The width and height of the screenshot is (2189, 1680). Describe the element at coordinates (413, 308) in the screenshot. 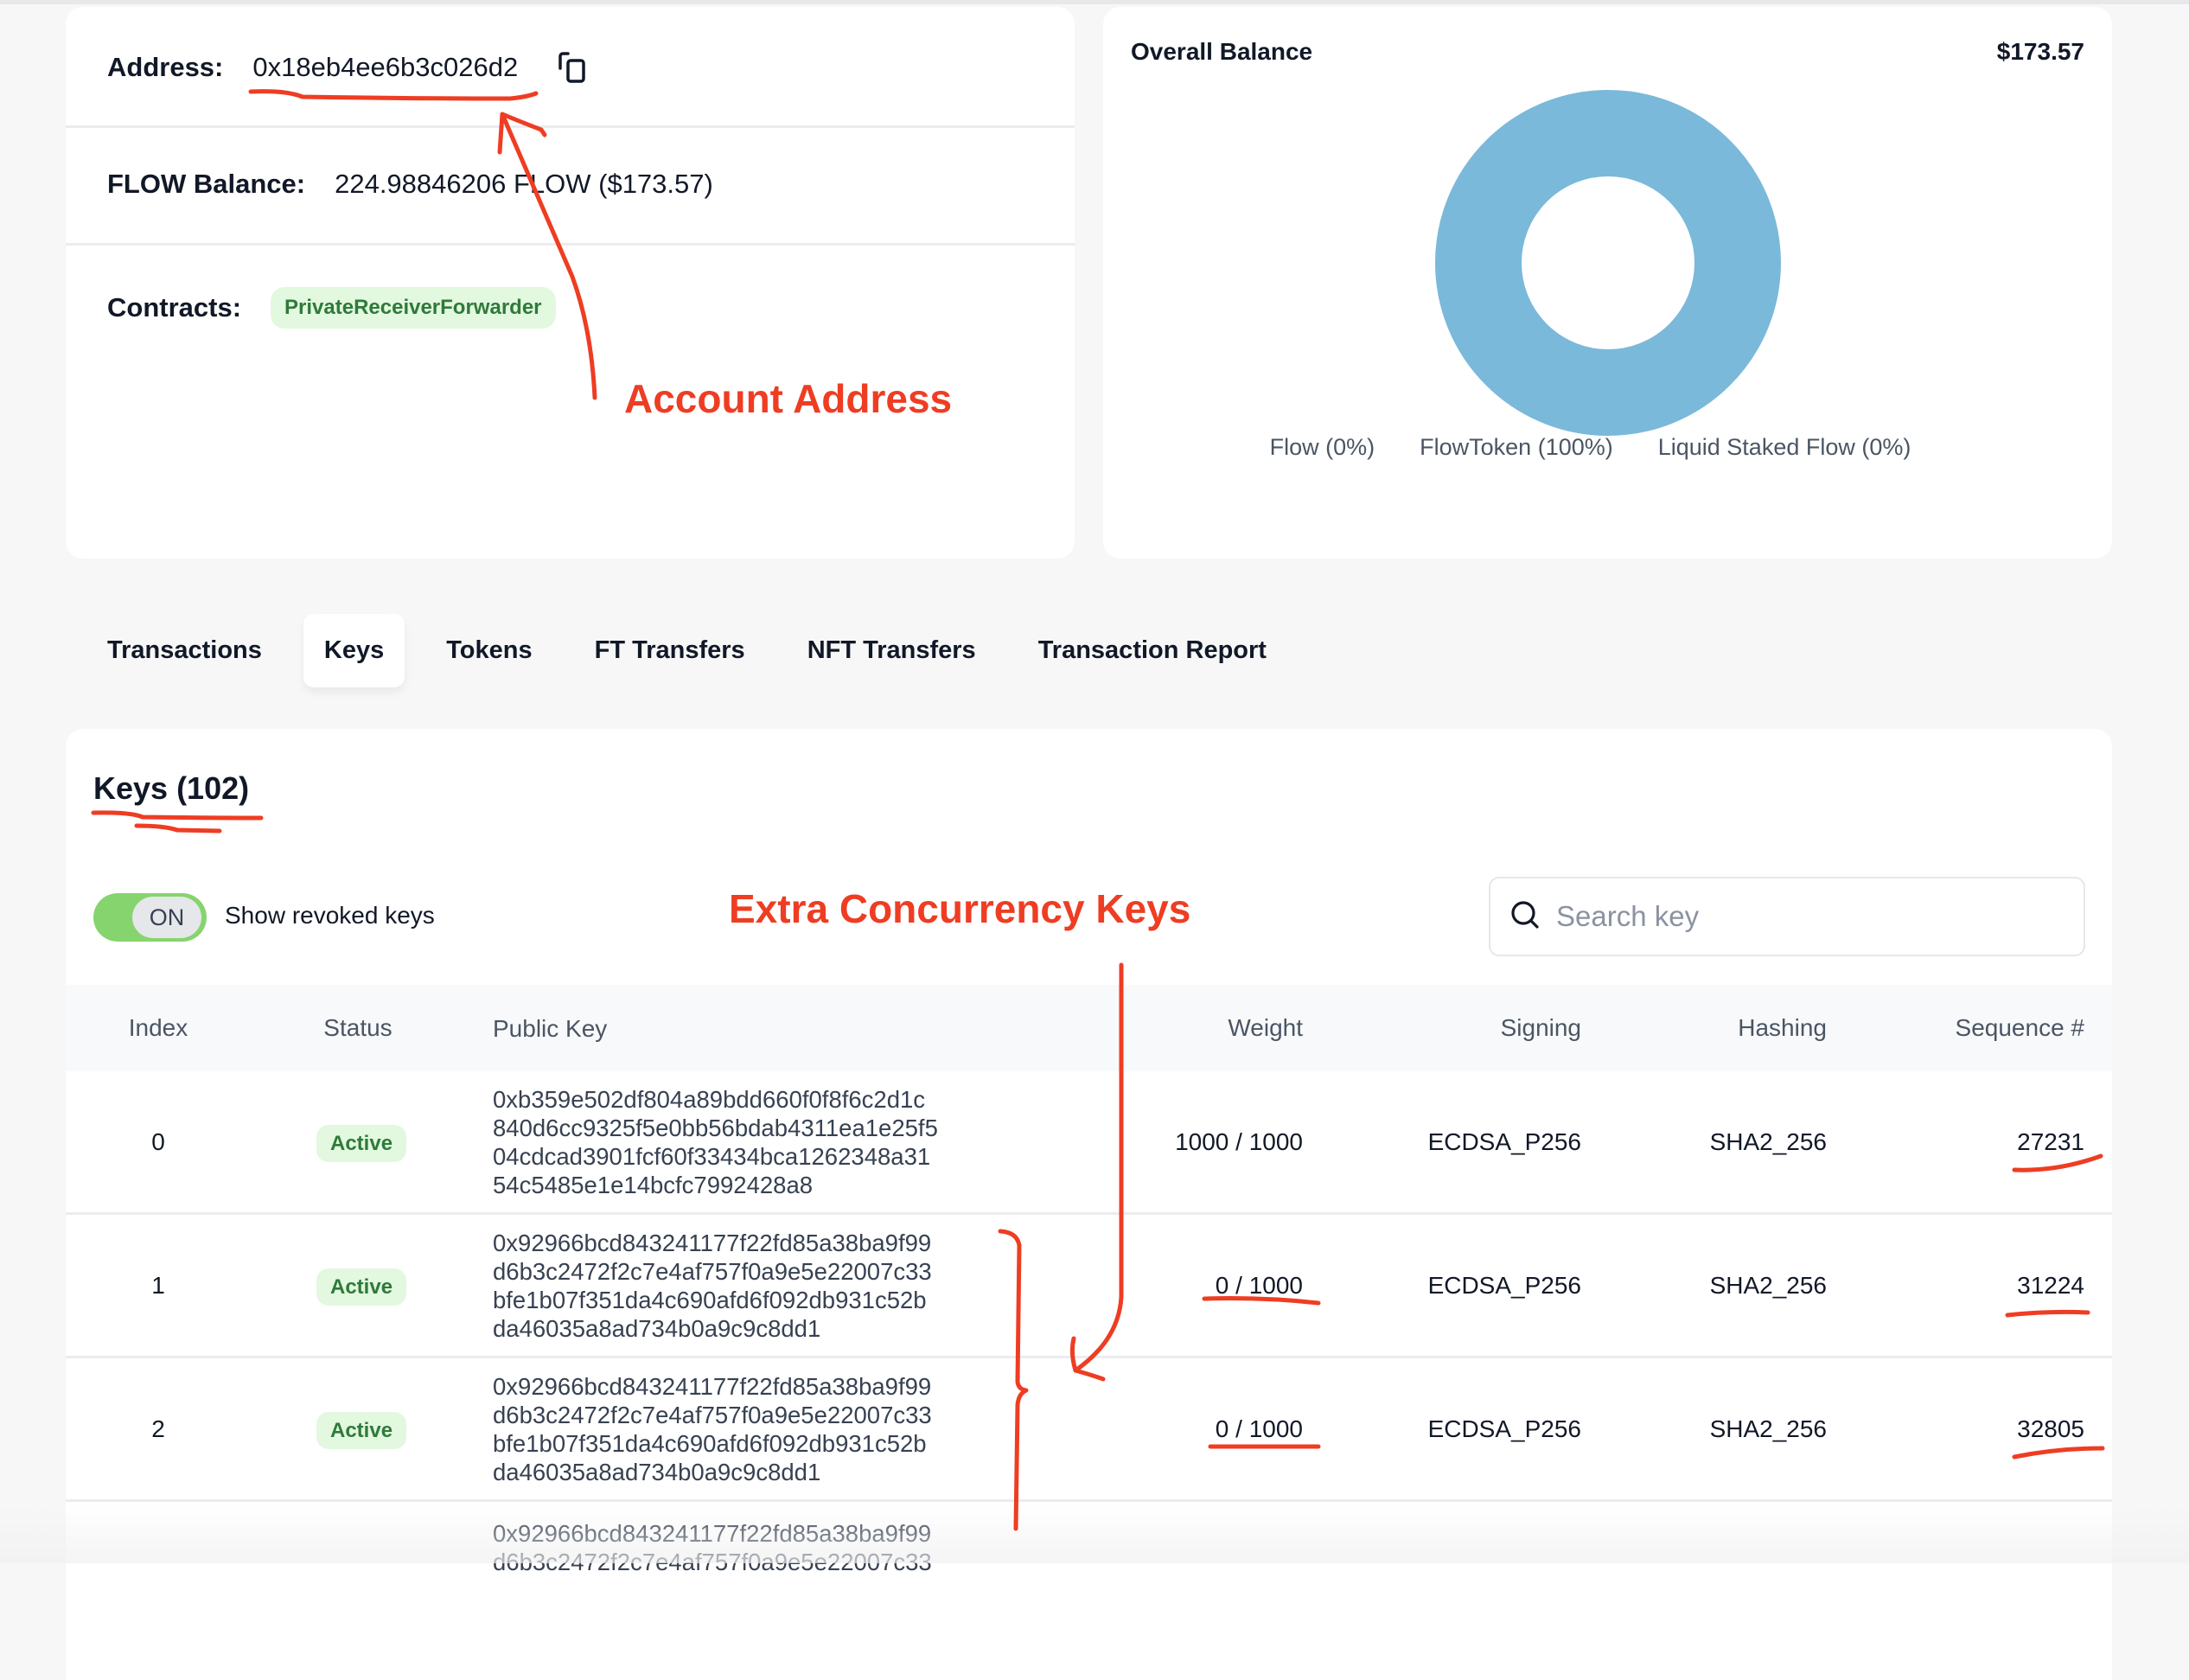

I see `contract-badge: PrivateReceiverForwarder` at that location.